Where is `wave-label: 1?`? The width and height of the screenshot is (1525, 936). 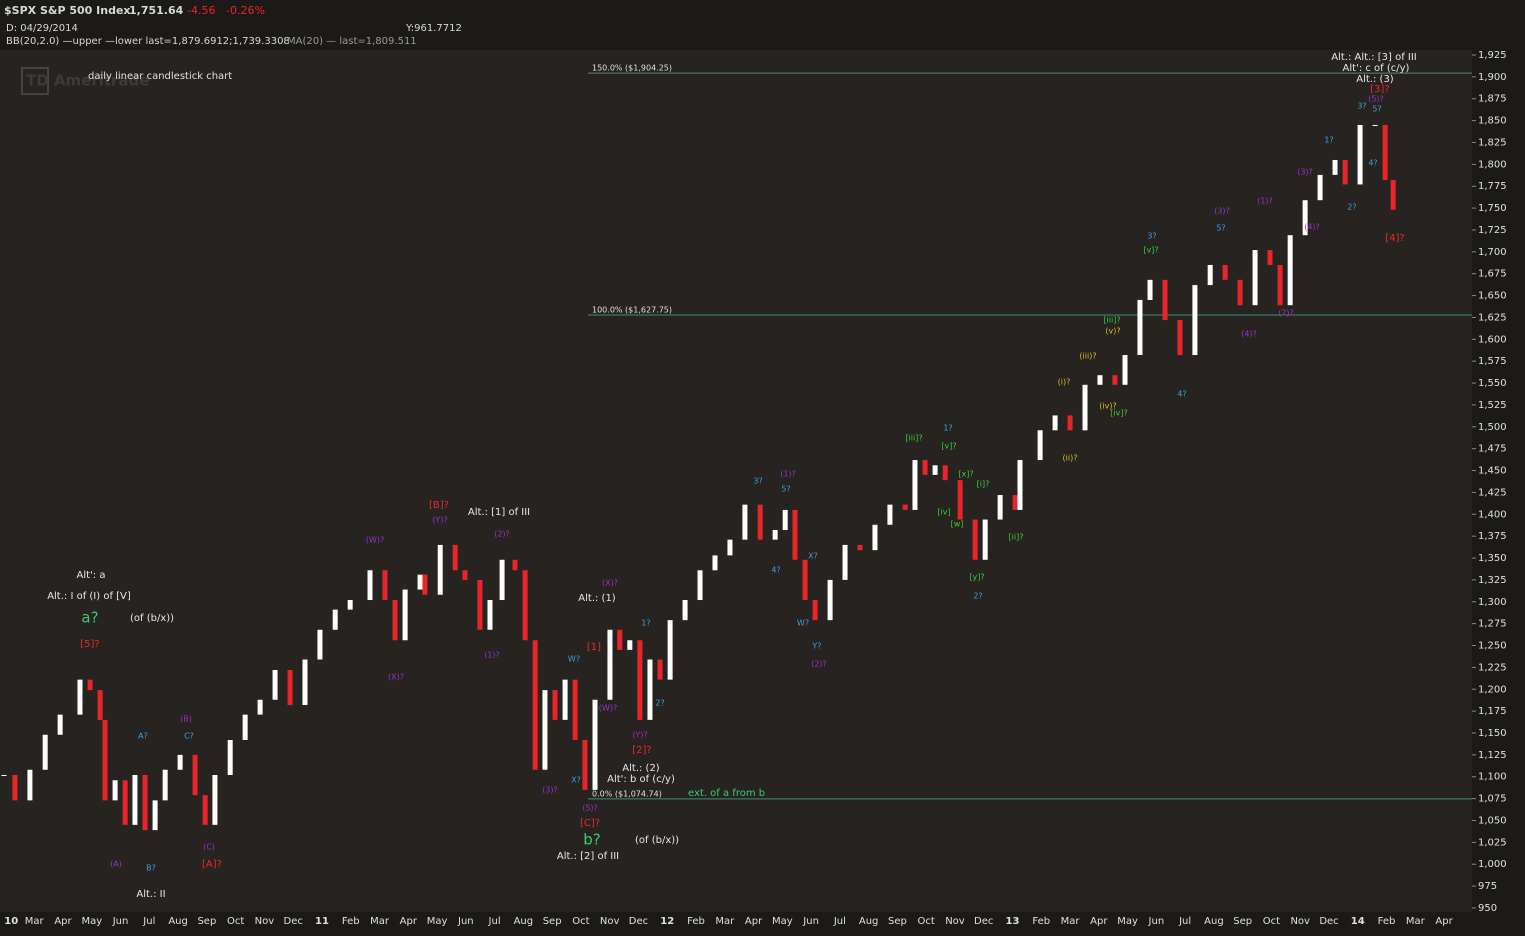 wave-label: 1? is located at coordinates (1328, 140).